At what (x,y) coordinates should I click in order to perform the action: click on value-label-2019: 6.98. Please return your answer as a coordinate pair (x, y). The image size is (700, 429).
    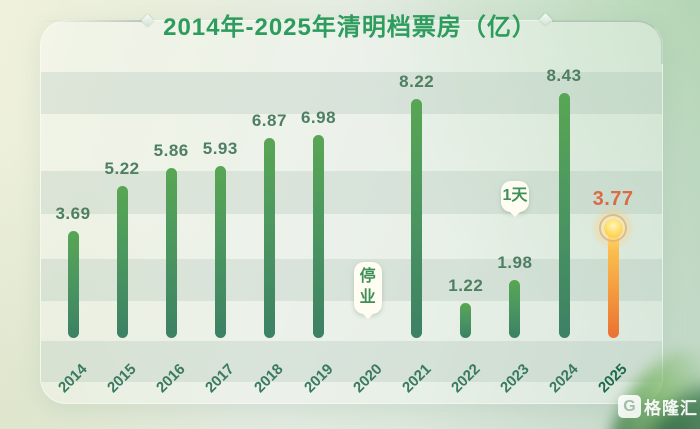
    Looking at the image, I should click on (318, 118).